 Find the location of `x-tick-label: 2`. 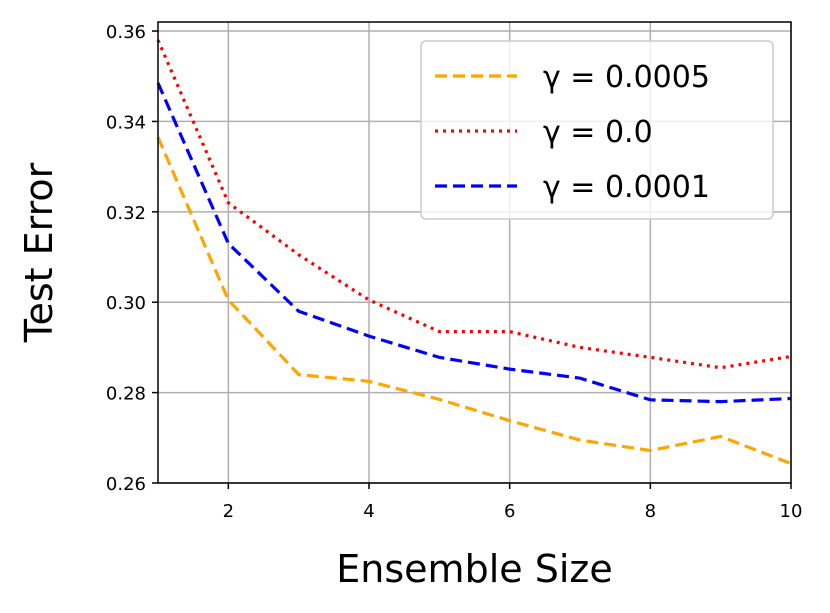

x-tick-label: 2 is located at coordinates (228, 511).